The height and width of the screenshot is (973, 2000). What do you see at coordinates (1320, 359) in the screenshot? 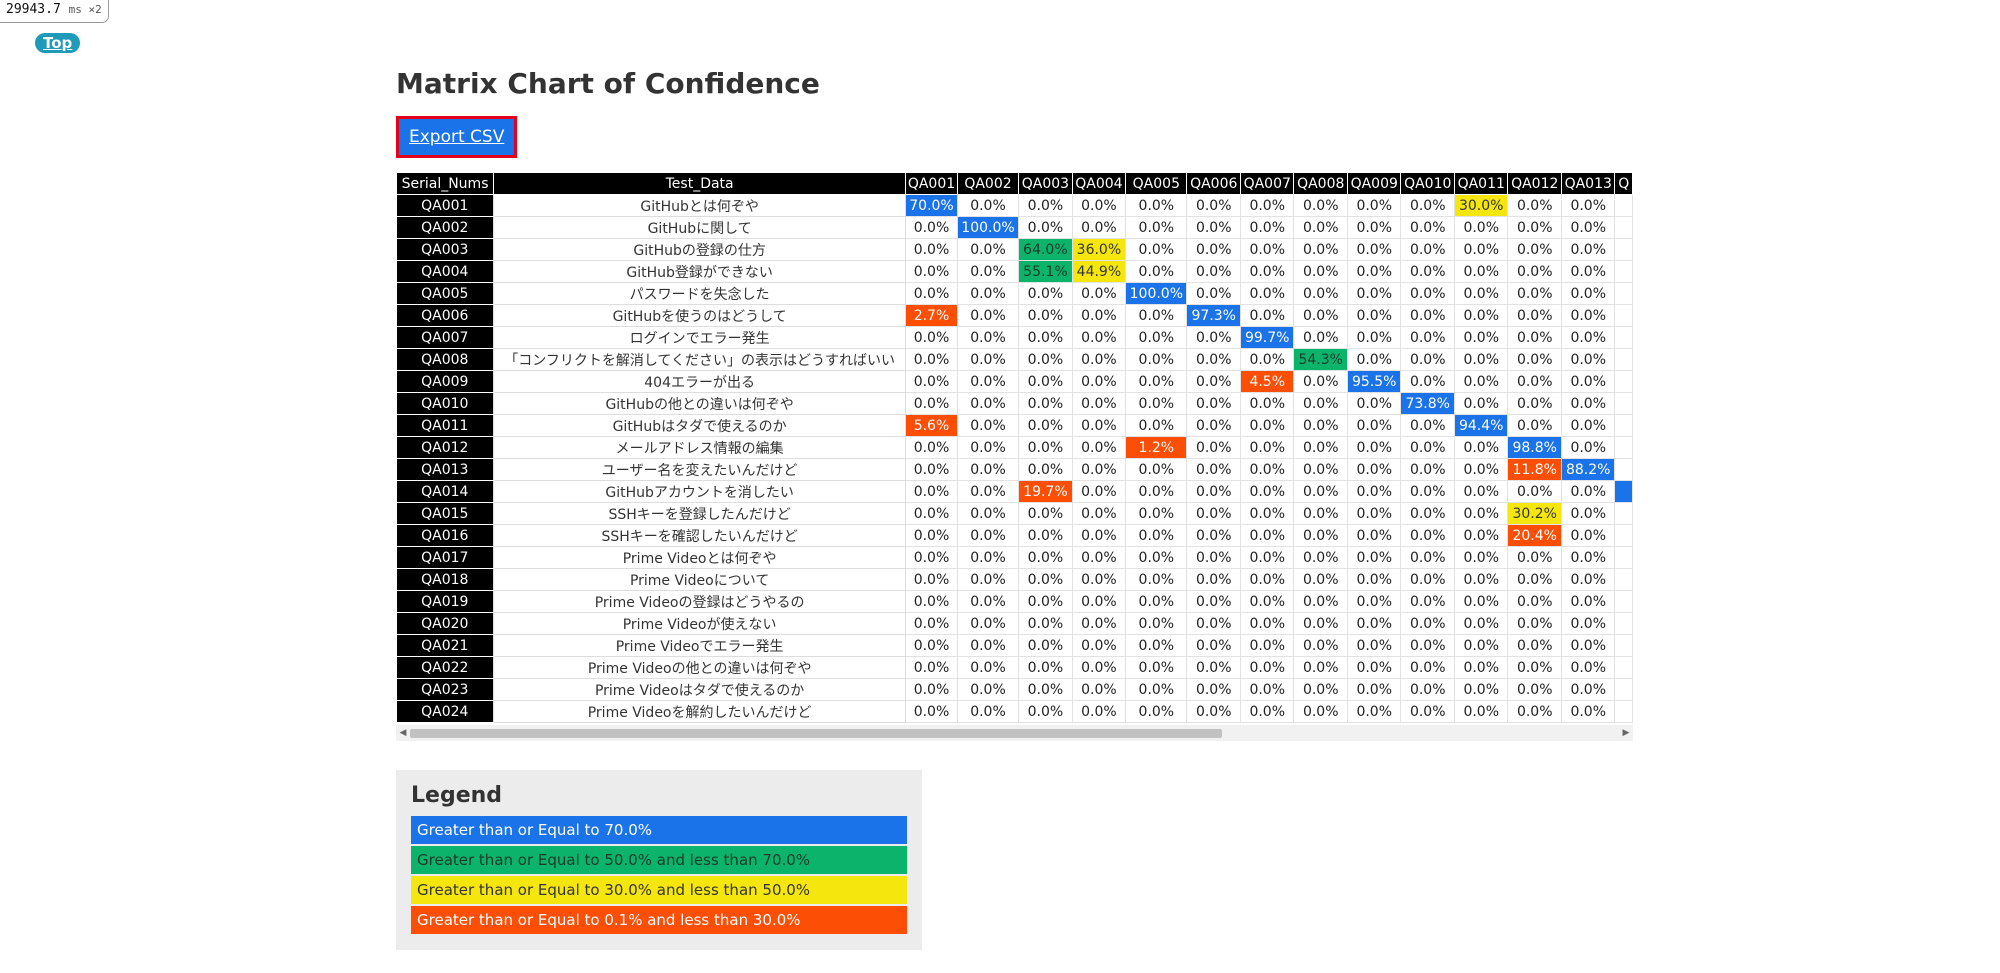
I see `confidence-cell: 54.3%` at bounding box center [1320, 359].